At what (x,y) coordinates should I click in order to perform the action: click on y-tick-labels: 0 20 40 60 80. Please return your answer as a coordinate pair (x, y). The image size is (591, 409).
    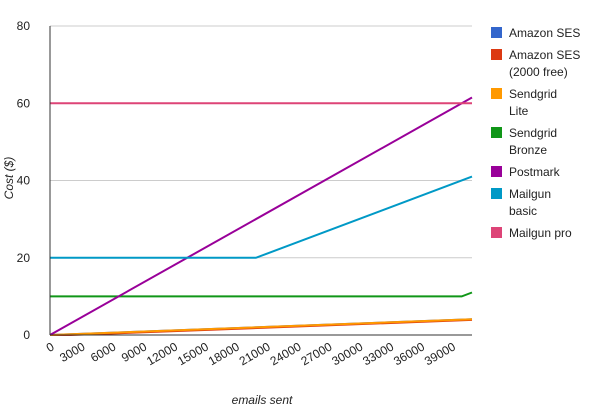
    Looking at the image, I should click on (24, 180).